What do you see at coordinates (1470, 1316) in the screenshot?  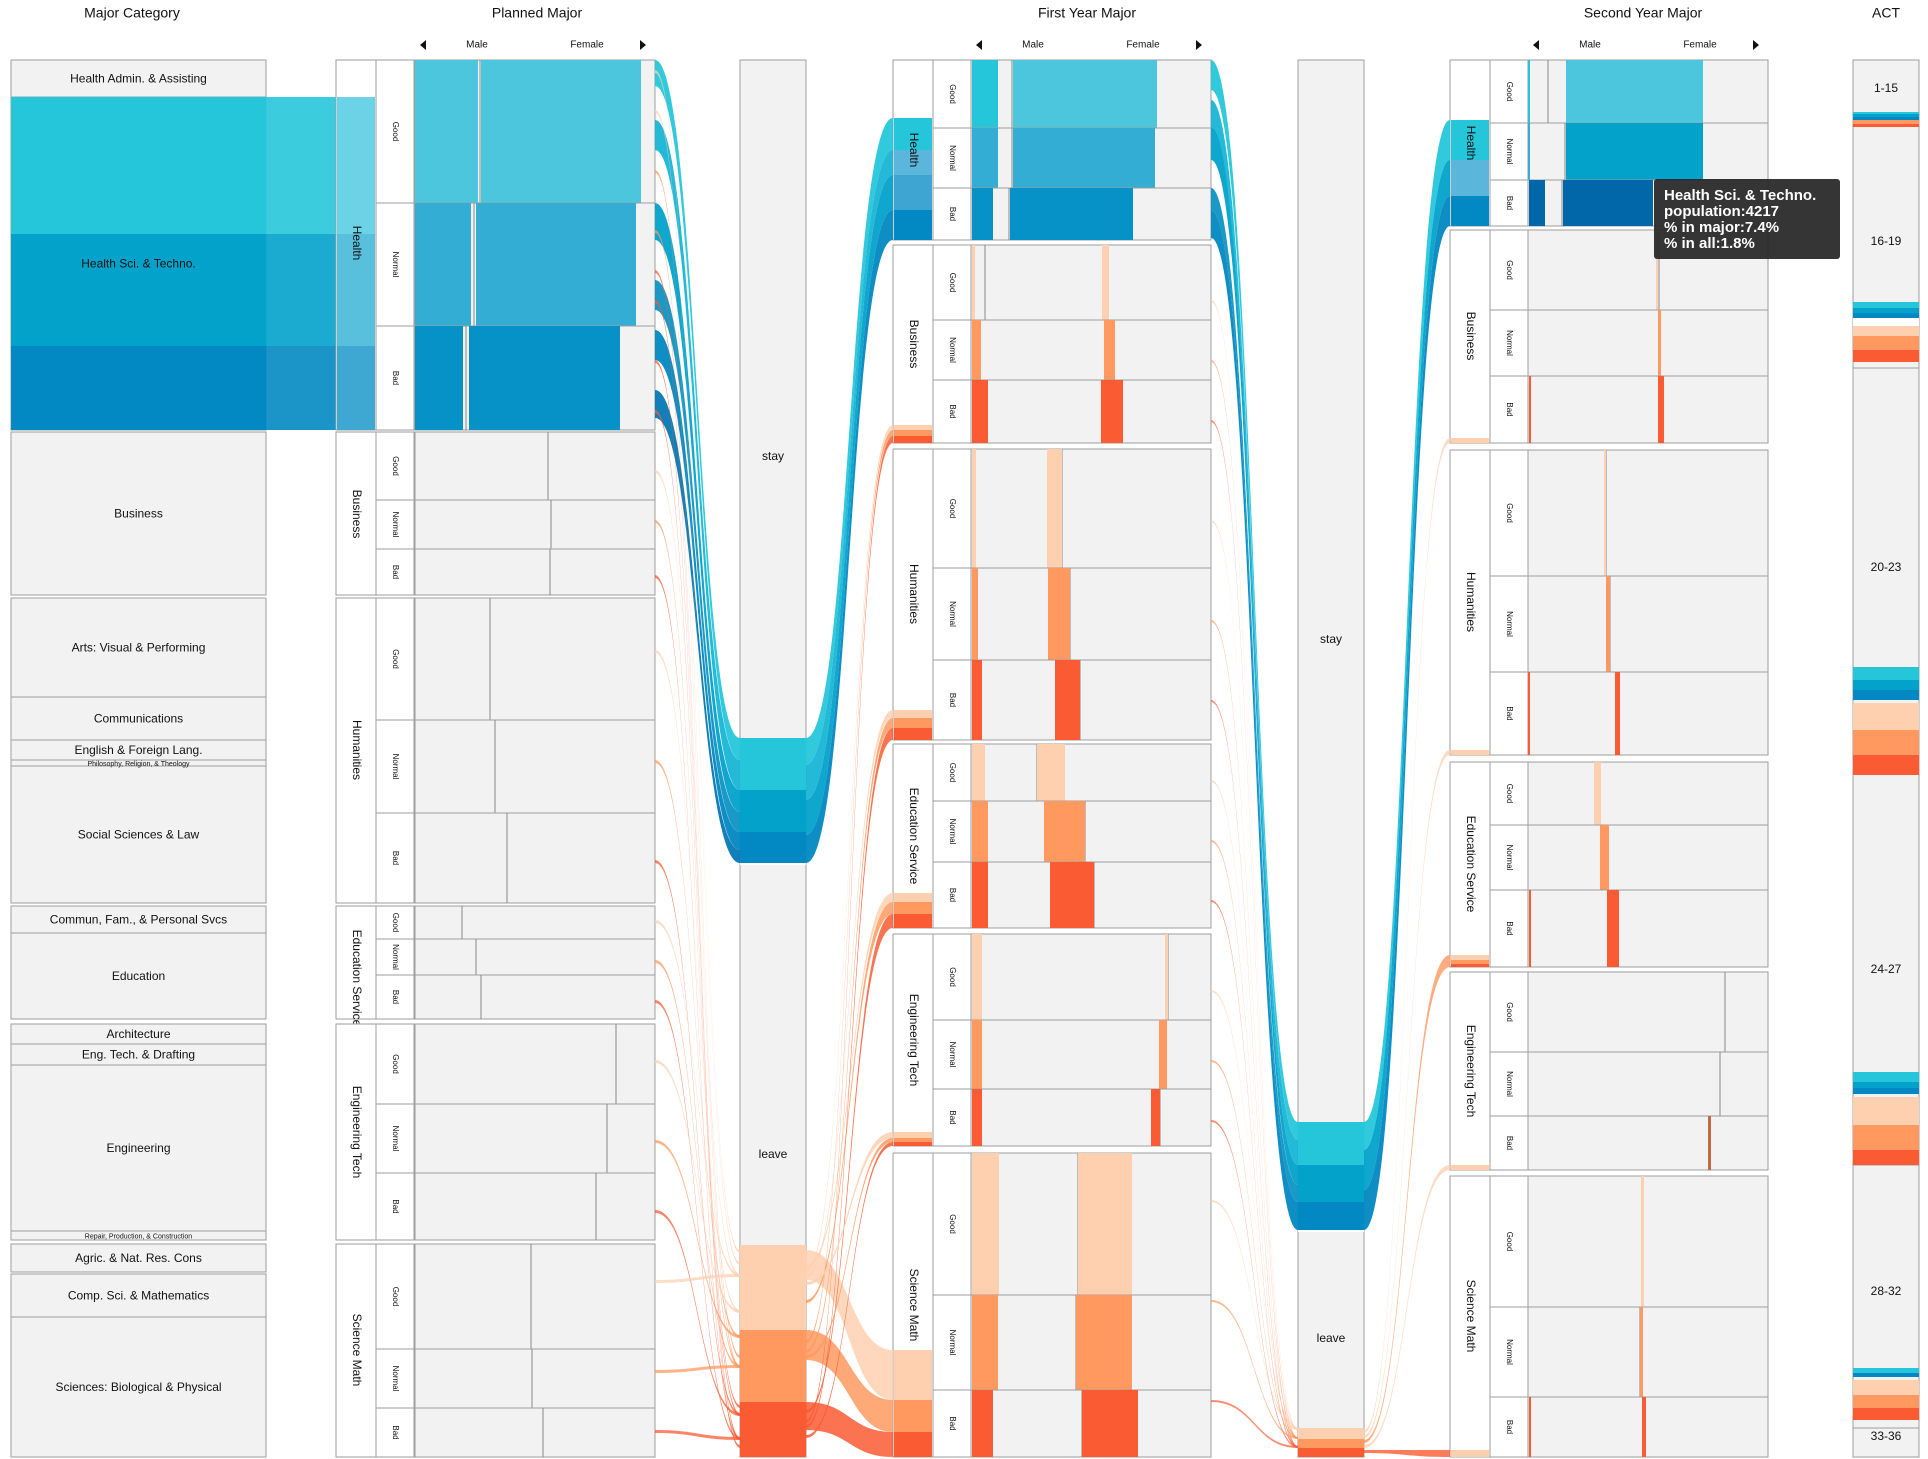 I see `second-year-group-science-math` at bounding box center [1470, 1316].